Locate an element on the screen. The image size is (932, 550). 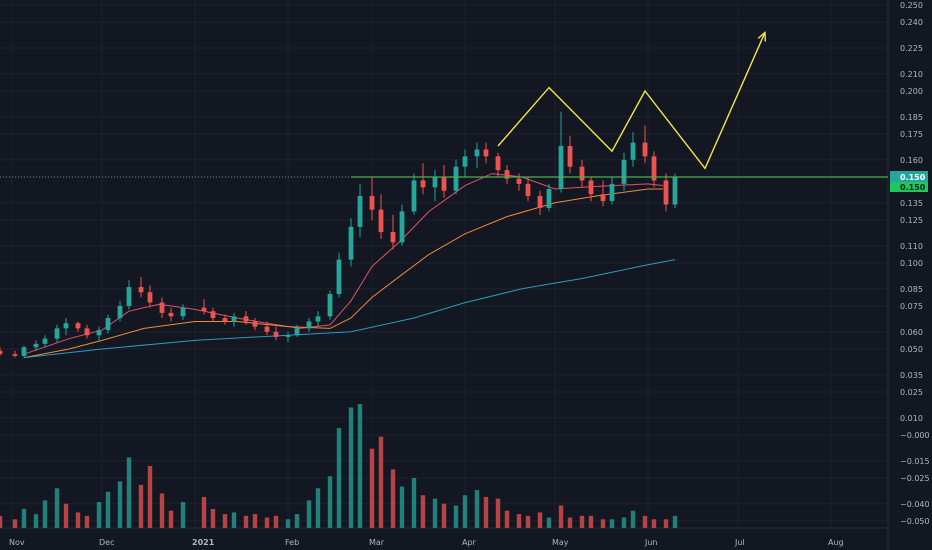
price-tick-label: 0.135 is located at coordinates (911, 203).